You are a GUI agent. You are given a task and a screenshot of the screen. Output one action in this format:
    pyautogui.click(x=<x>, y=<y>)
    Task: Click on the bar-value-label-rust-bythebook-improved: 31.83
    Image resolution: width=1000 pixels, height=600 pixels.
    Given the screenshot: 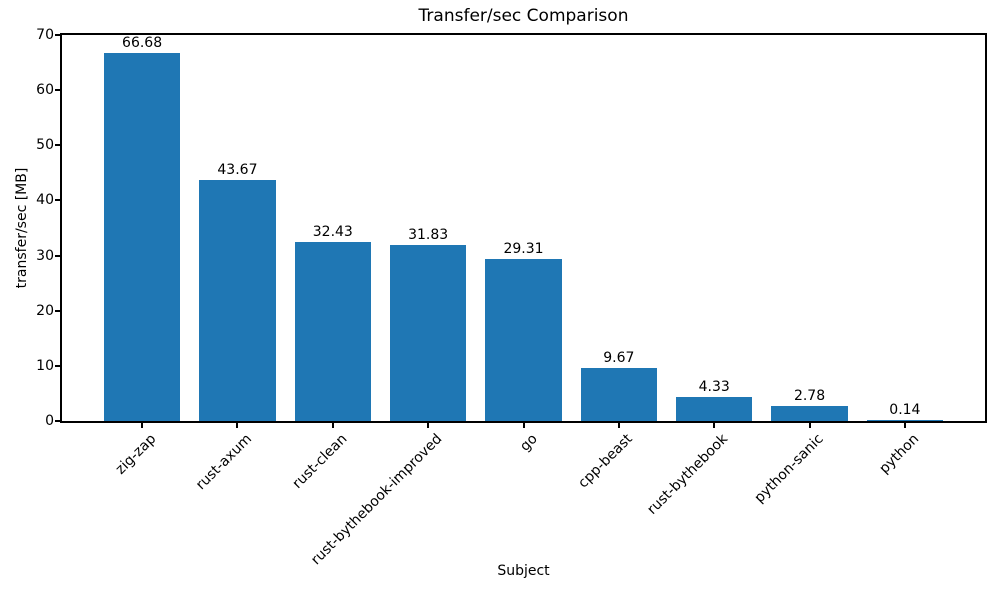 What is the action you would take?
    pyautogui.click(x=428, y=235)
    